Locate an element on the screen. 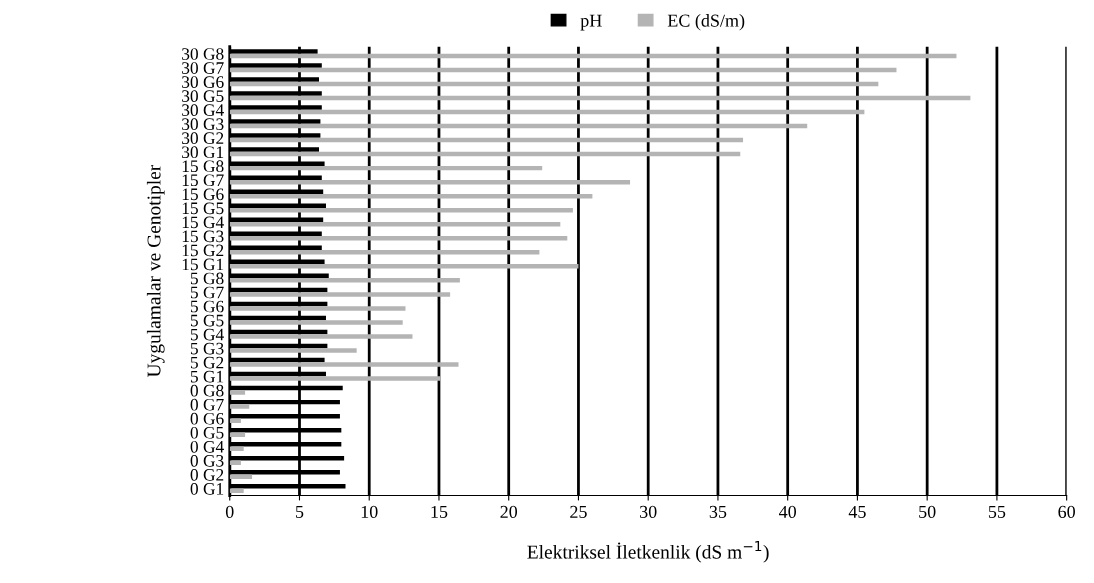 This screenshot has height=583, width=1094. y-tick-label: 15 G4 is located at coordinates (203, 222).